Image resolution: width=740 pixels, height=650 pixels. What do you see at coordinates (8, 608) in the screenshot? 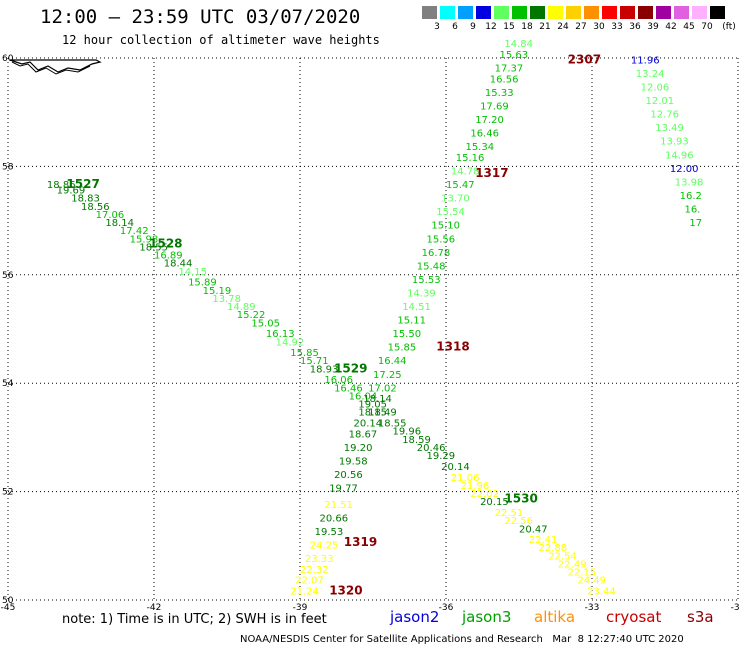
I see `x-tick-label: -45` at bounding box center [8, 608].